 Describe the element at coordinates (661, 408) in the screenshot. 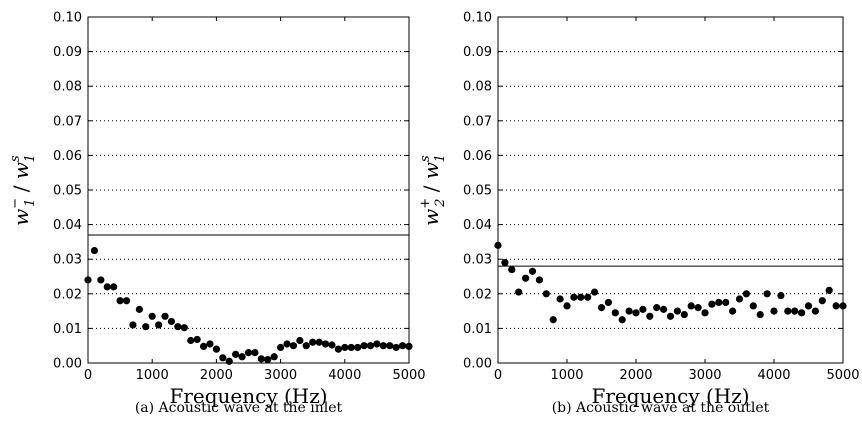

I see `figure-caption: (b) Acoustic wave at the outlet` at that location.